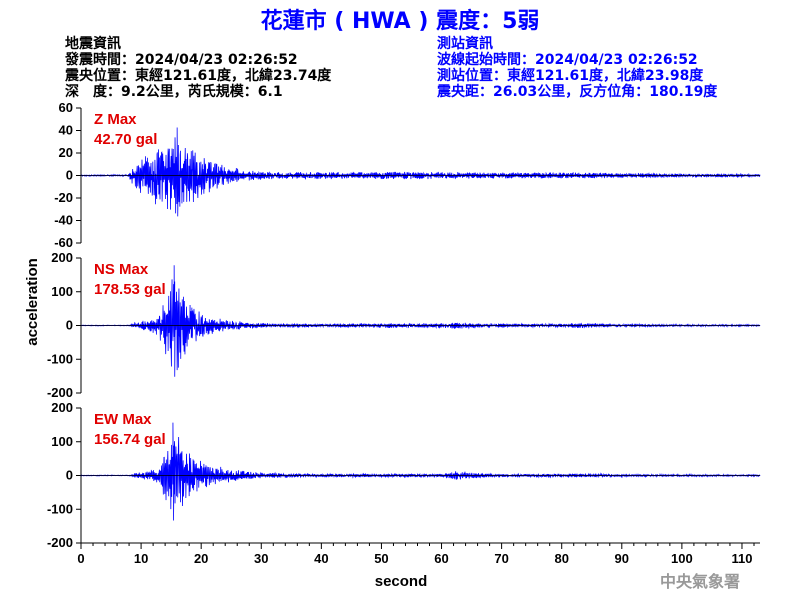  I want to click on depth-magnitude: 深 度：9.2公里，芮氏規模：6.1, so click(174, 91).